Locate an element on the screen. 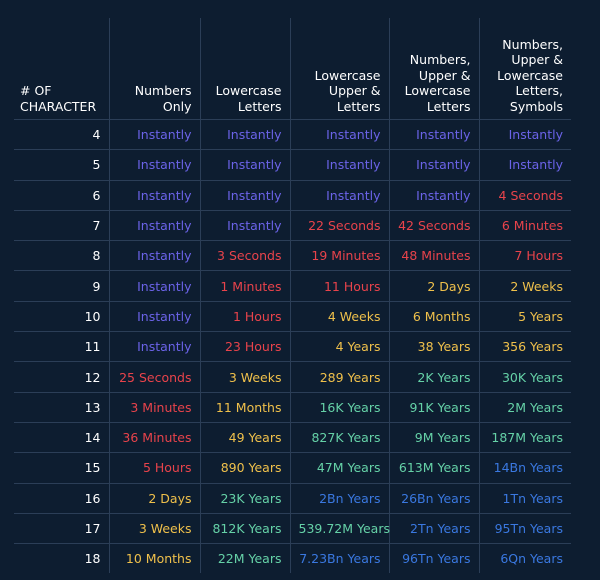 The height and width of the screenshot is (580, 600). crack-time-cell: 539.72M Years is located at coordinates (340, 528).